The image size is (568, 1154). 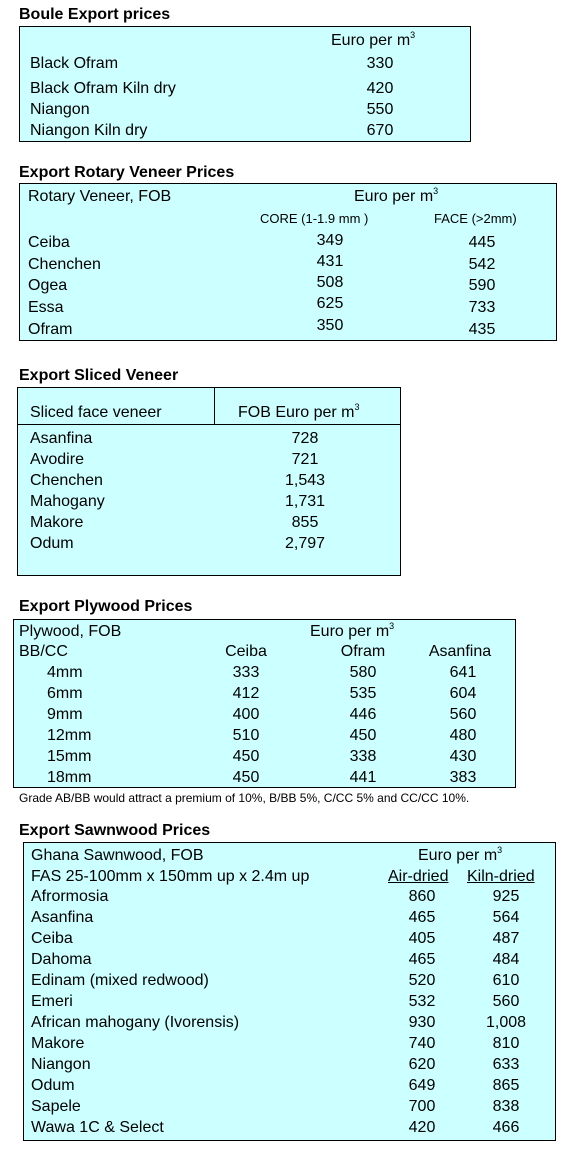 What do you see at coordinates (66, 480) in the screenshot?
I see `sliced-row-name: Chenchen` at bounding box center [66, 480].